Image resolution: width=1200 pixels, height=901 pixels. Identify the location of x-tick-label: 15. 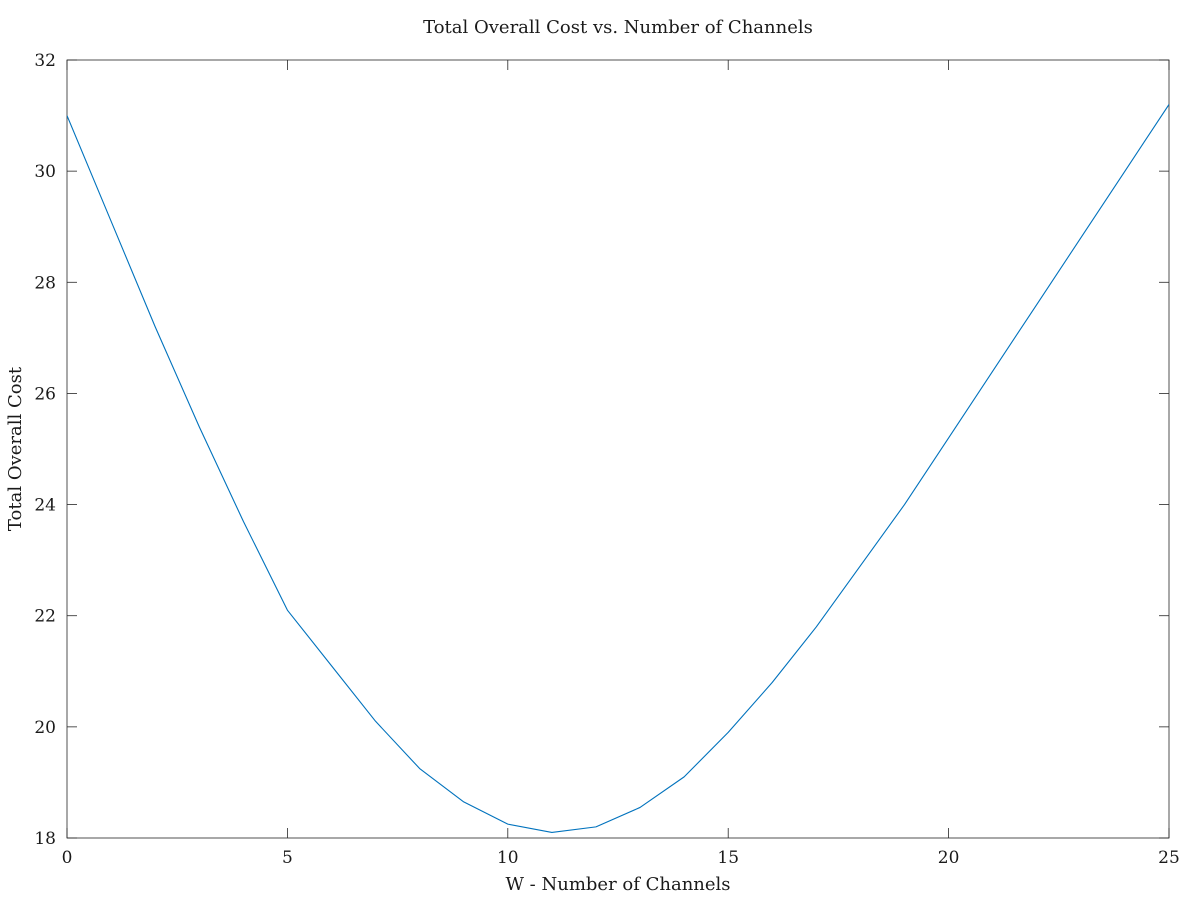
(728, 858).